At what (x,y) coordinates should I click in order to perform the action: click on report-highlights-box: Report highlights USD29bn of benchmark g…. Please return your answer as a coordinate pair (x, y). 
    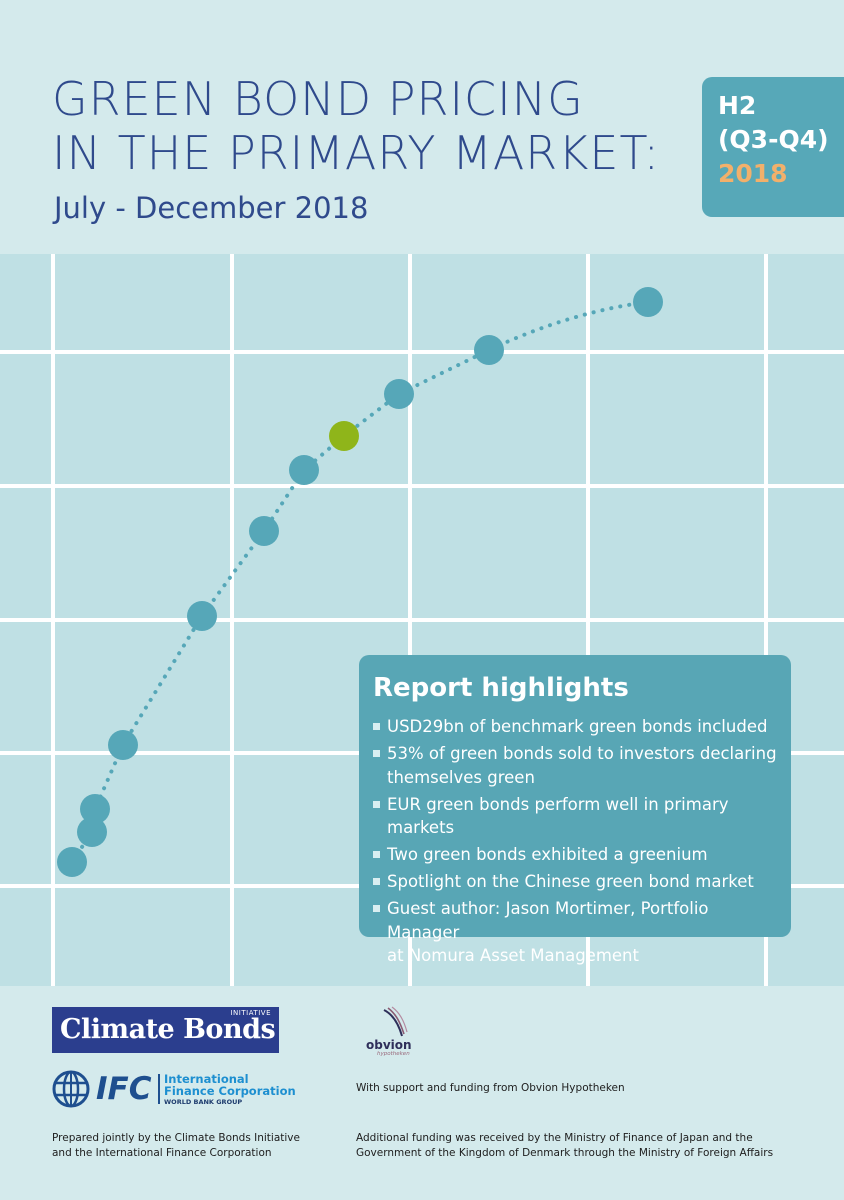
    Looking at the image, I should click on (575, 810).